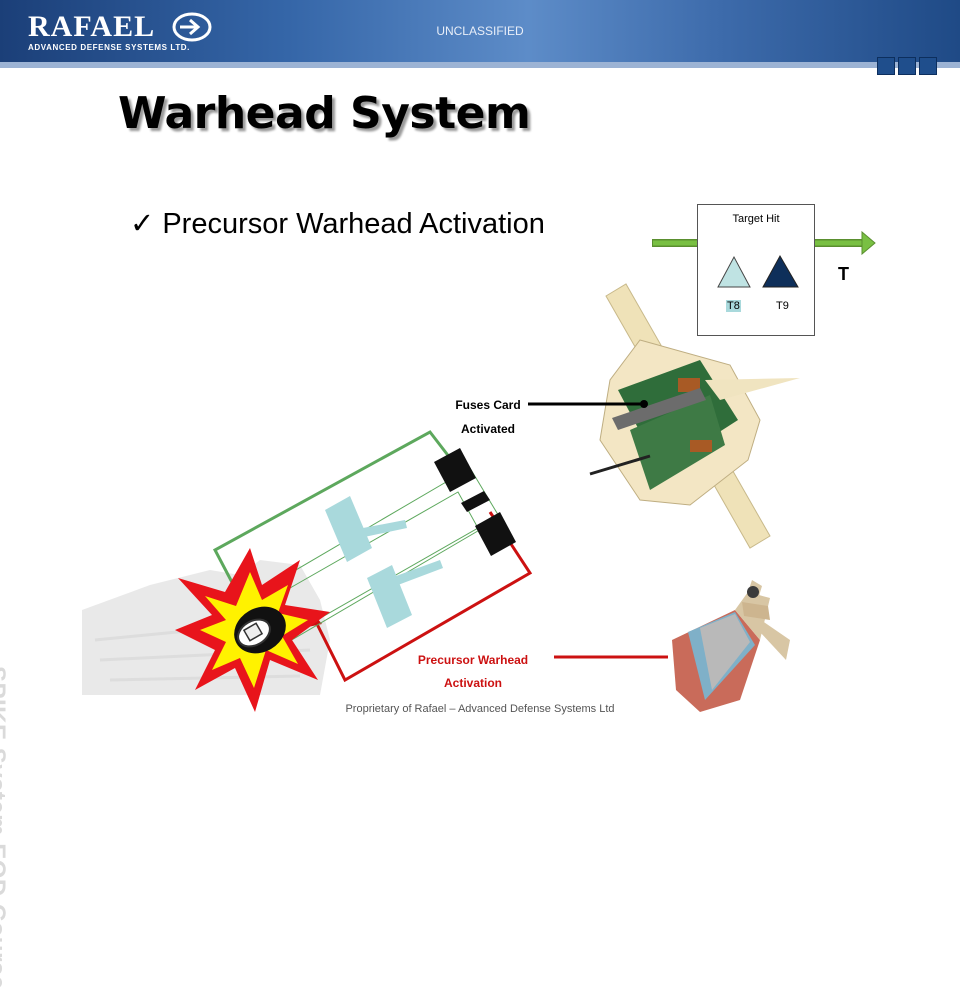 The image size is (960, 990). What do you see at coordinates (694, 416) in the screenshot?
I see `fuses-card-device` at bounding box center [694, 416].